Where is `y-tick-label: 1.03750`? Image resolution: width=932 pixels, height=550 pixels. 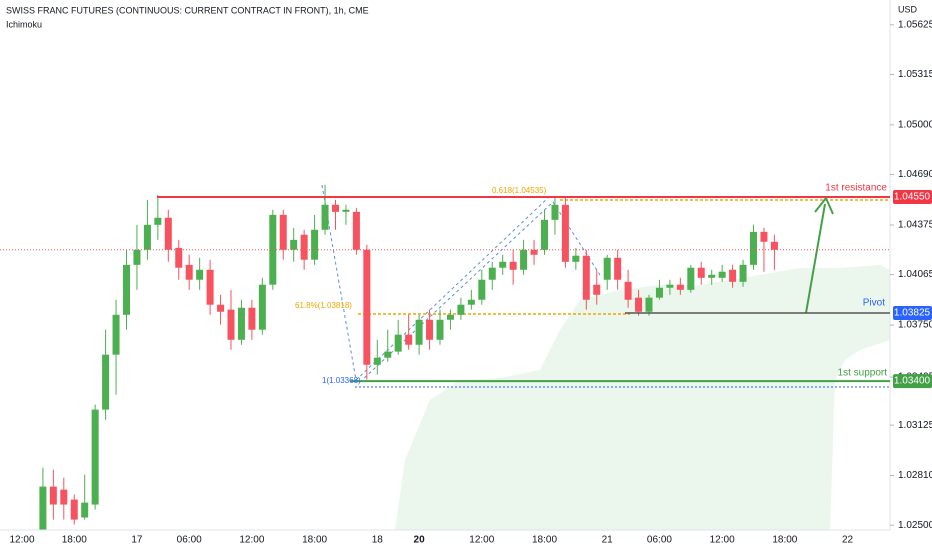 y-tick-label: 1.03750 is located at coordinates (915, 325).